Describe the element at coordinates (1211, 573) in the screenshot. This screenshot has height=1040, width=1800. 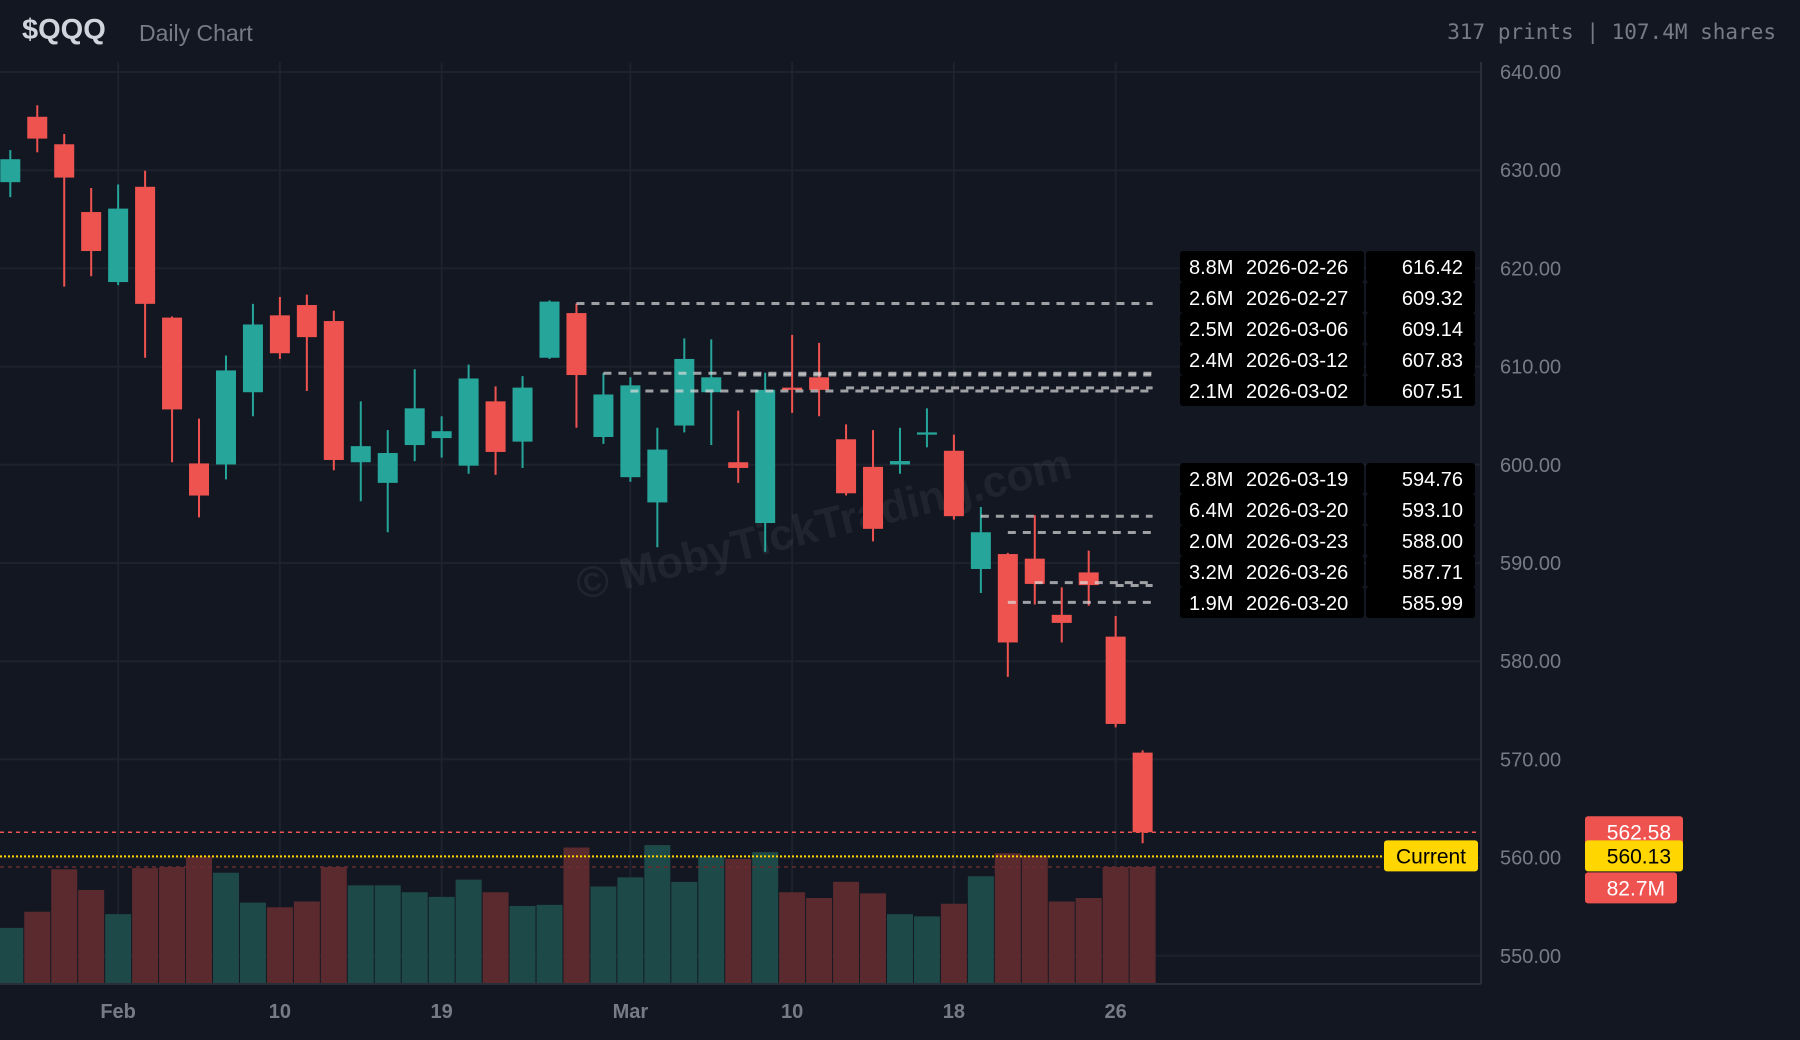
I see `level-volume: 3.2M` at that location.